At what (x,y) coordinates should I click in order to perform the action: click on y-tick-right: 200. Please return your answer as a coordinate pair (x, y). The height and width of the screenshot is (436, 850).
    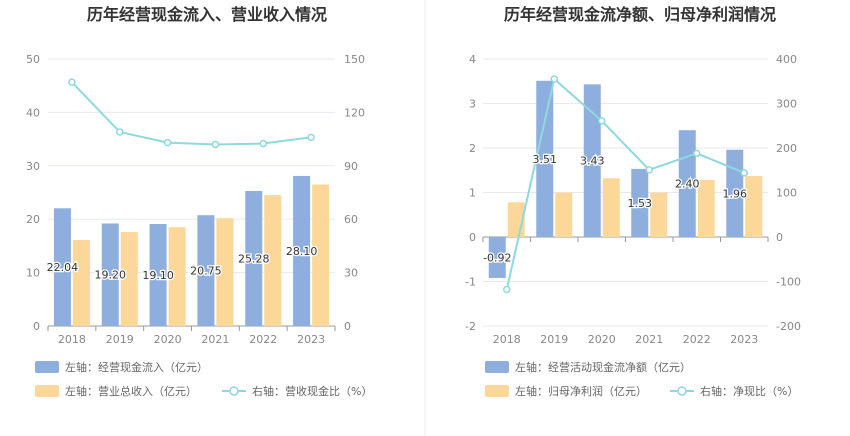
    Looking at the image, I should click on (786, 148).